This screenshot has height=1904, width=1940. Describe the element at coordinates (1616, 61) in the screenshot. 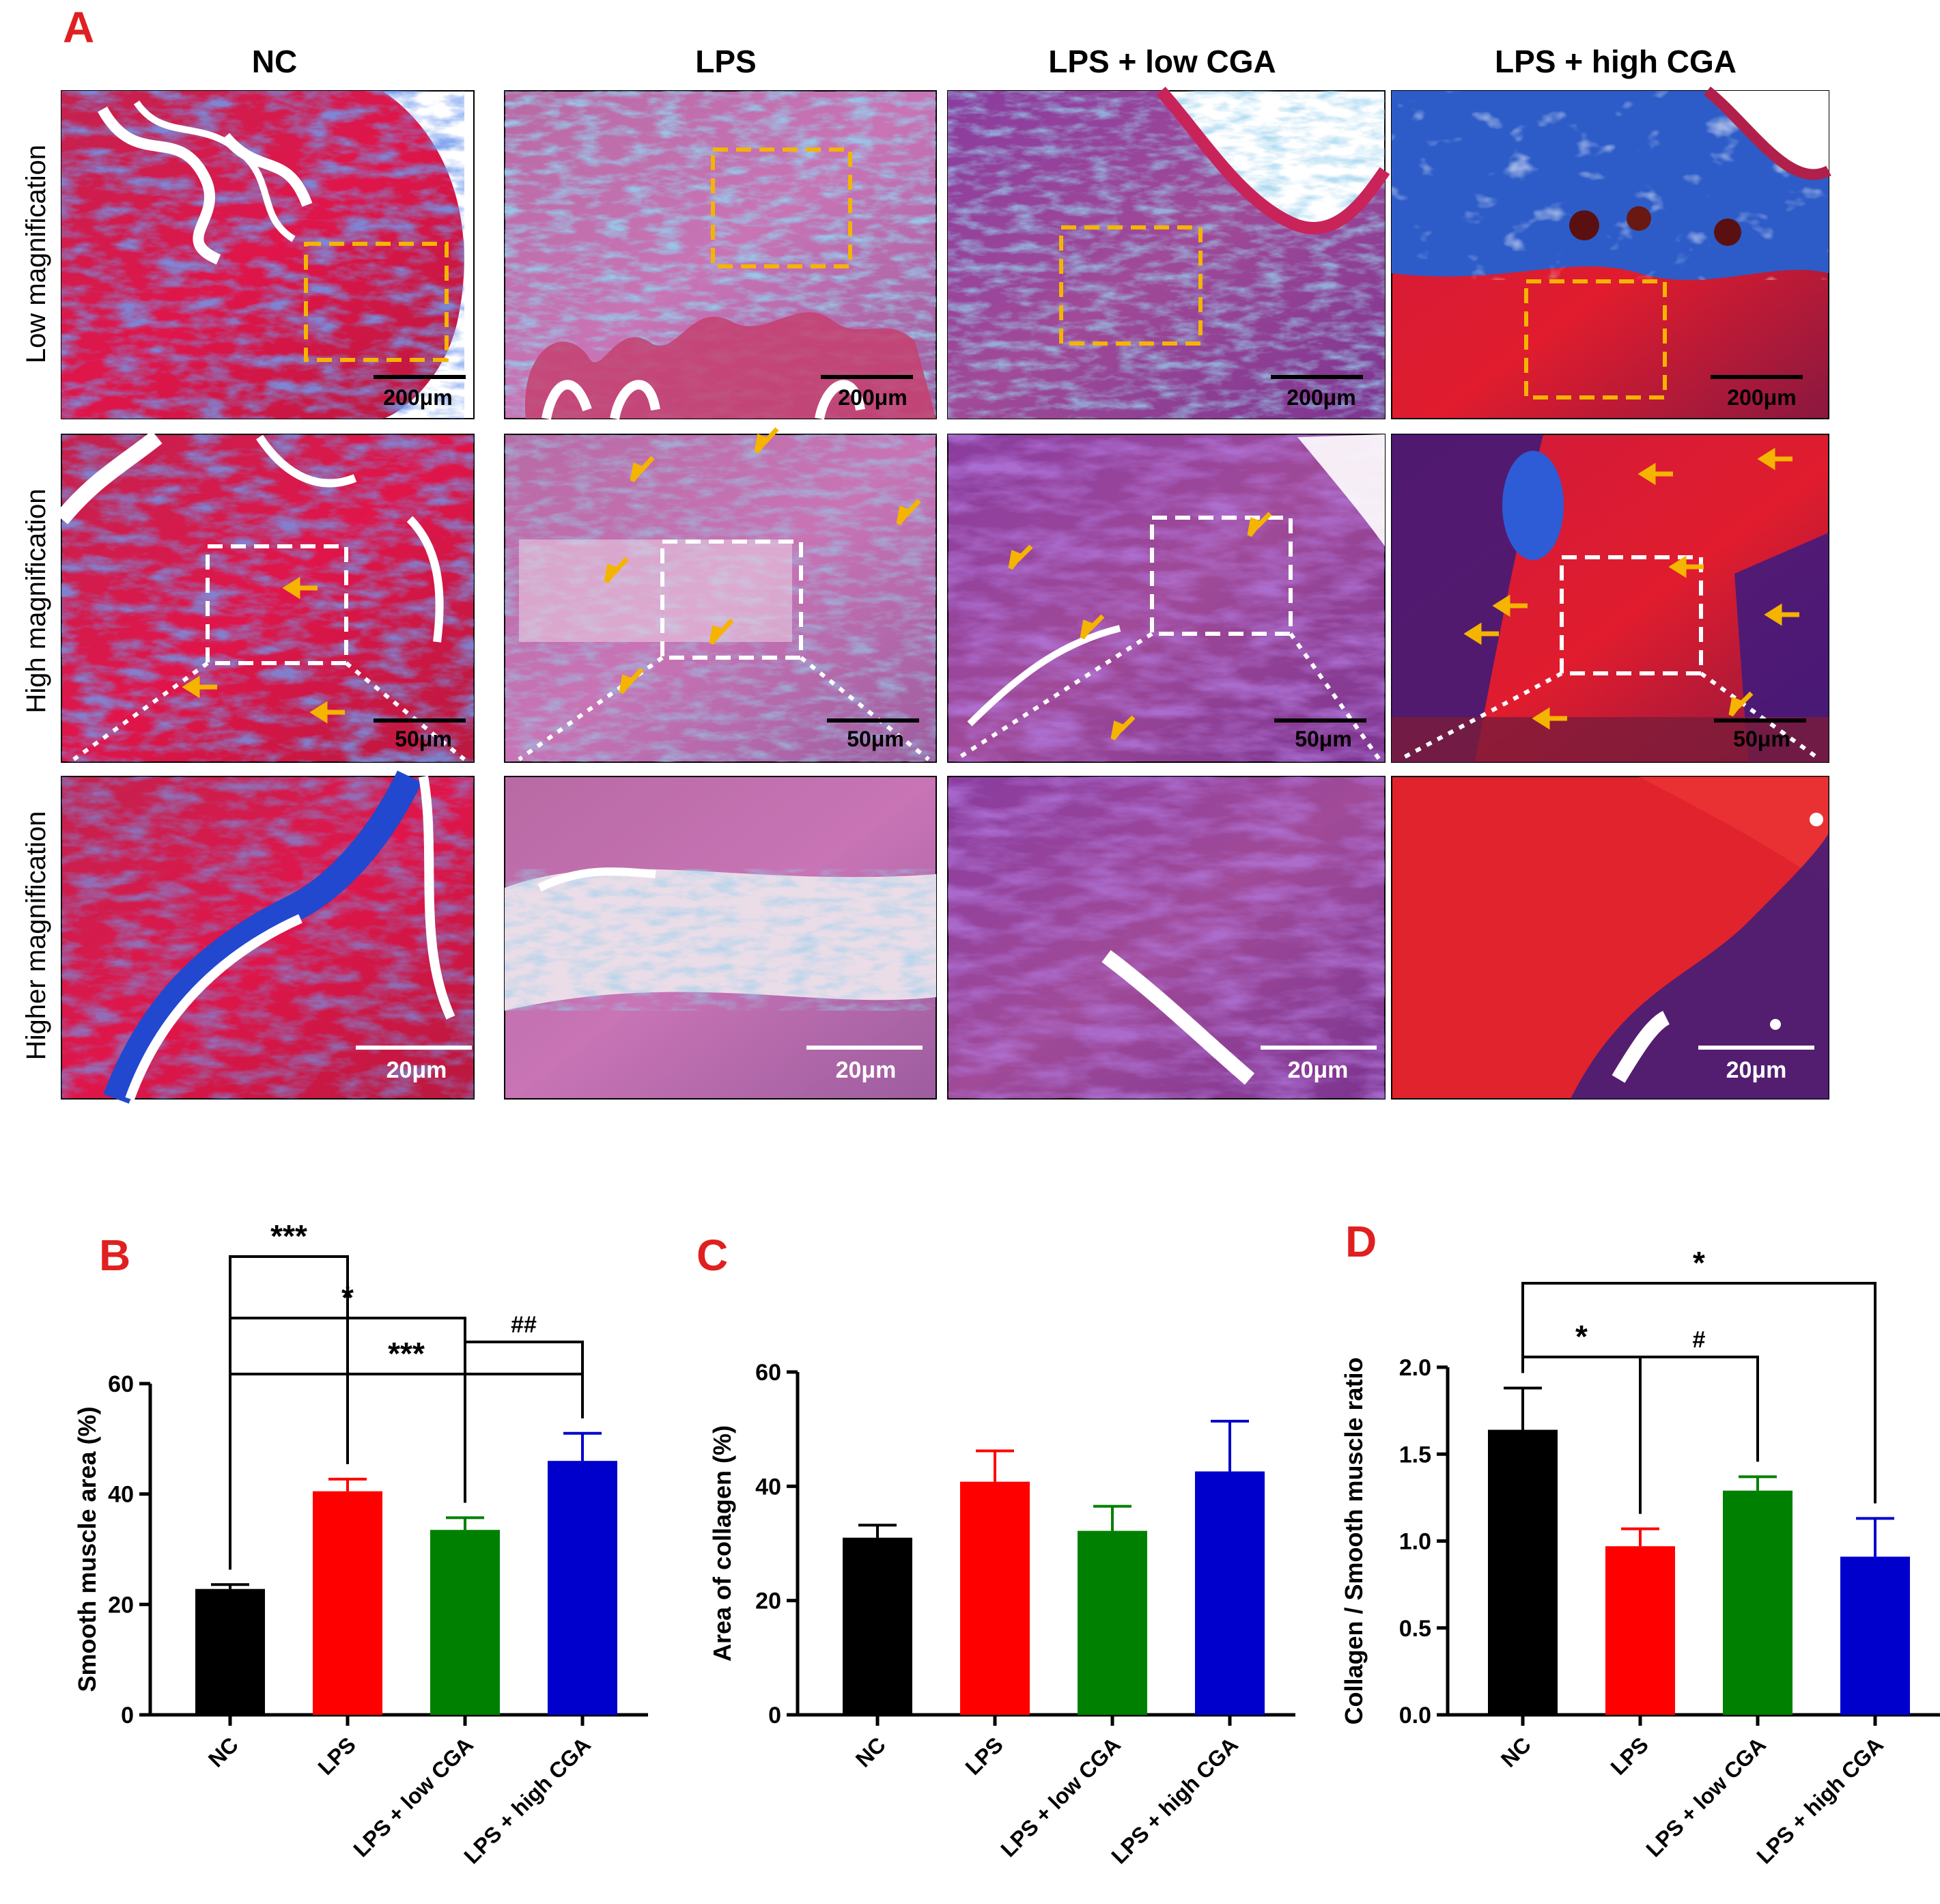

I see `column-title-lps-high-cga: LPS + high CGA` at that location.